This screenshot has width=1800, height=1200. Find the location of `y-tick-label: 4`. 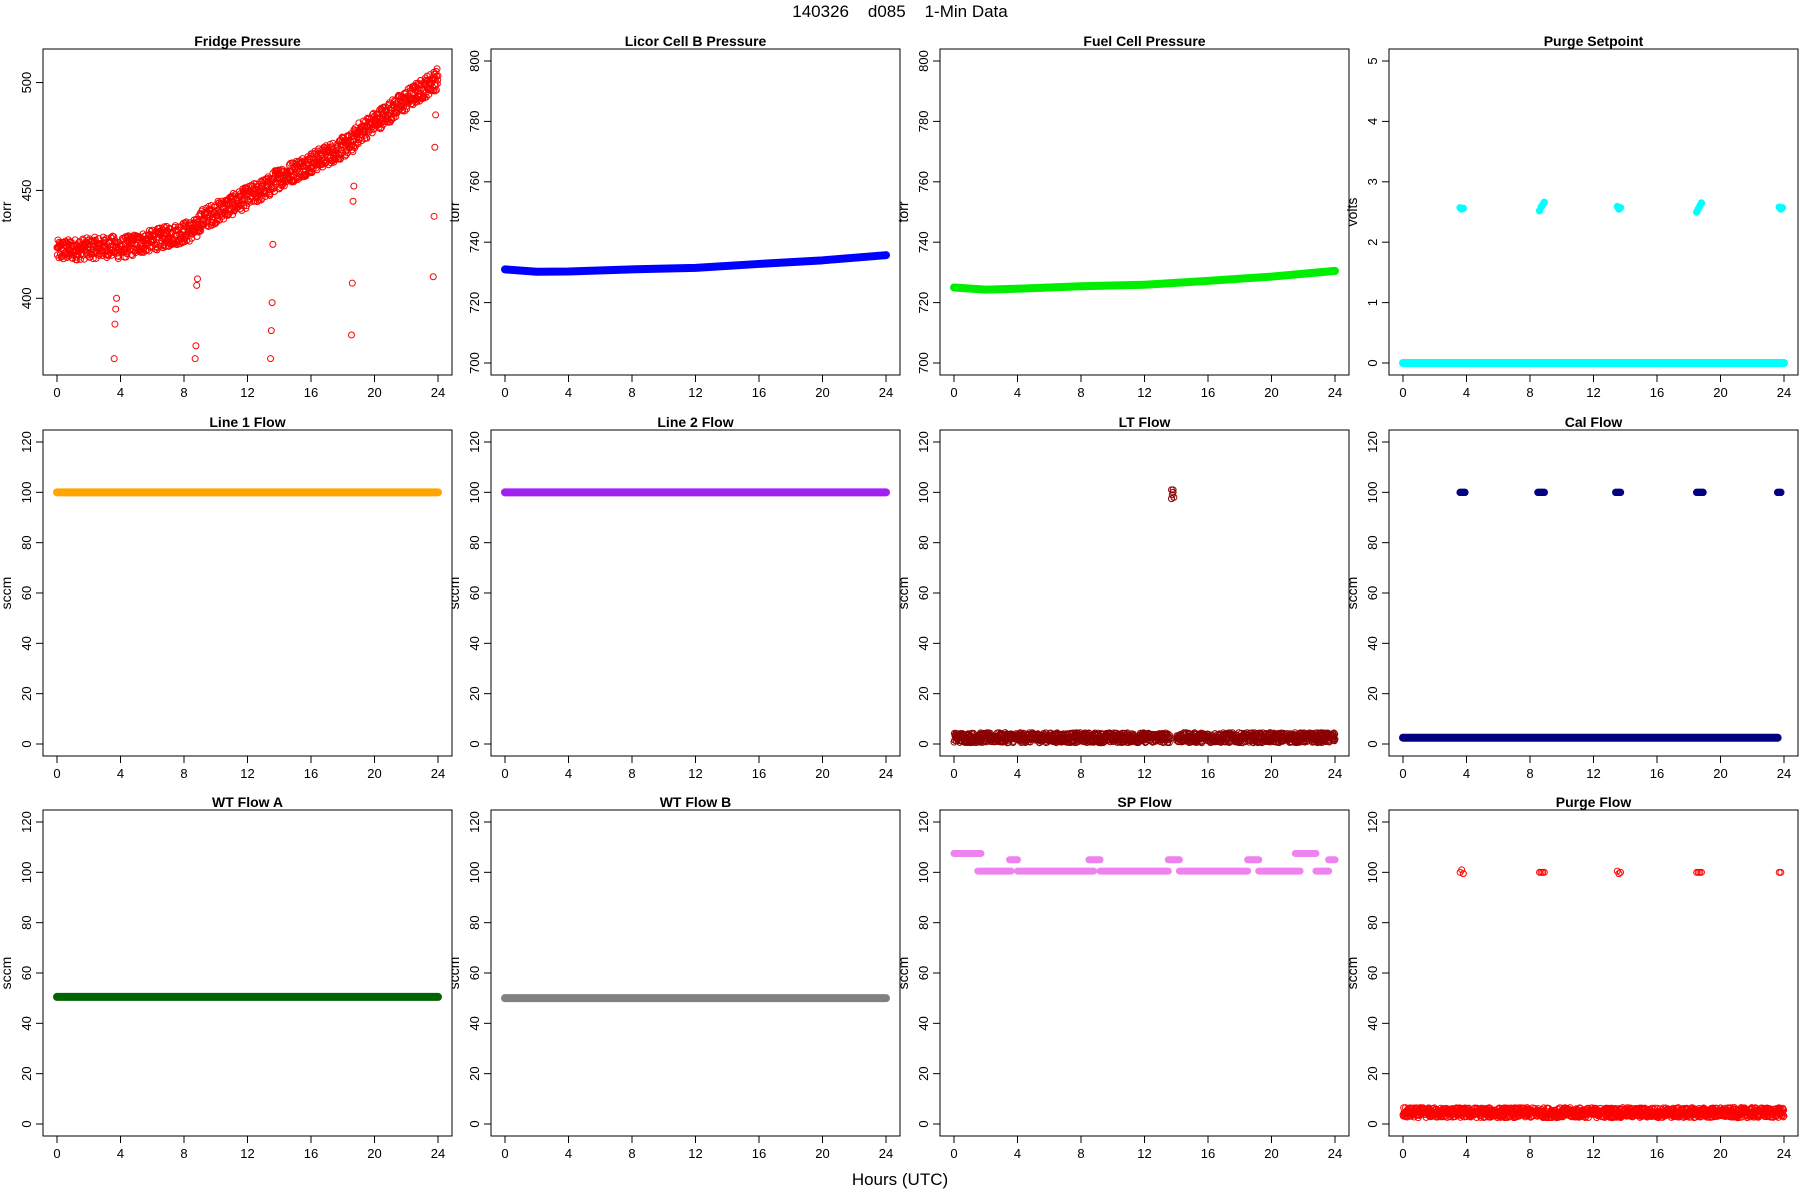

y-tick-label: 4 is located at coordinates (1372, 121).